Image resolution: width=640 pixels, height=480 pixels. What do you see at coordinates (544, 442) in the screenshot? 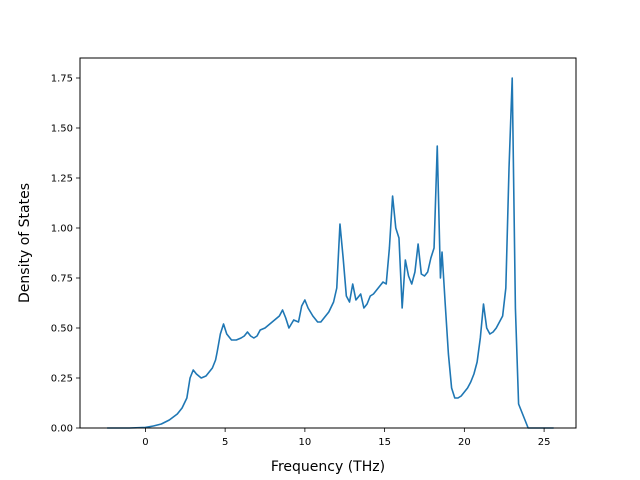
I see `x-tick-label: 25` at bounding box center [544, 442].